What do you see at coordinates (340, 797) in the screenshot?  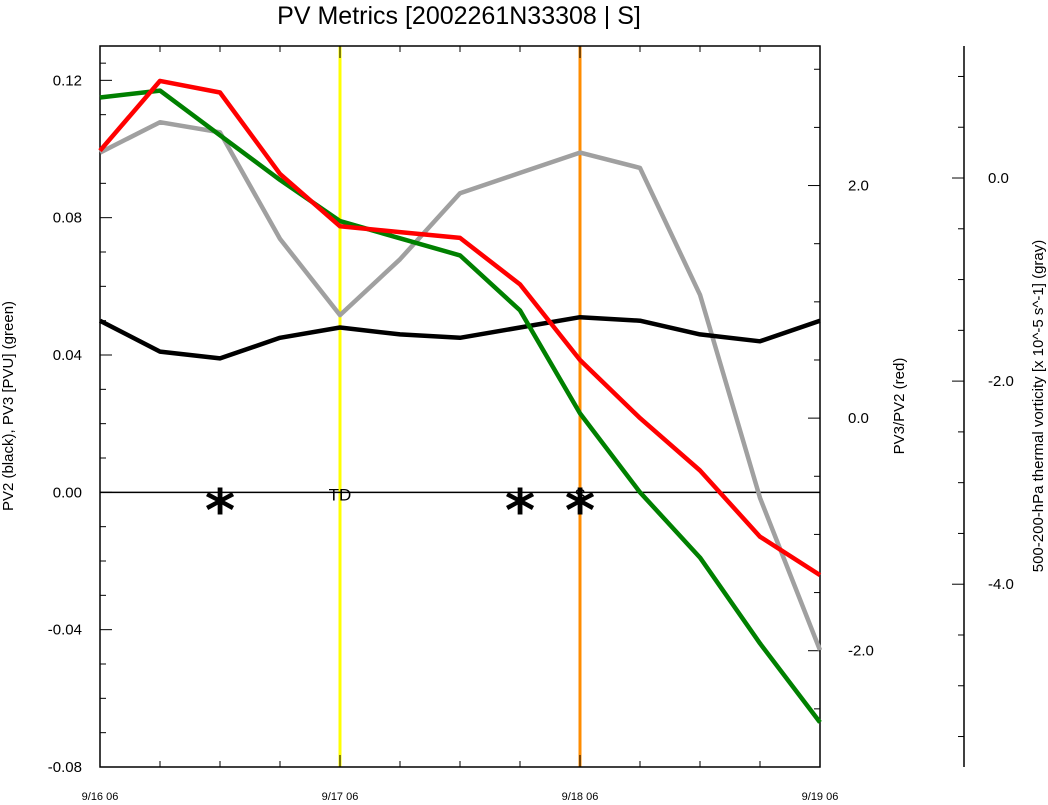 I see `x-tick-label: 9/17 06` at bounding box center [340, 797].